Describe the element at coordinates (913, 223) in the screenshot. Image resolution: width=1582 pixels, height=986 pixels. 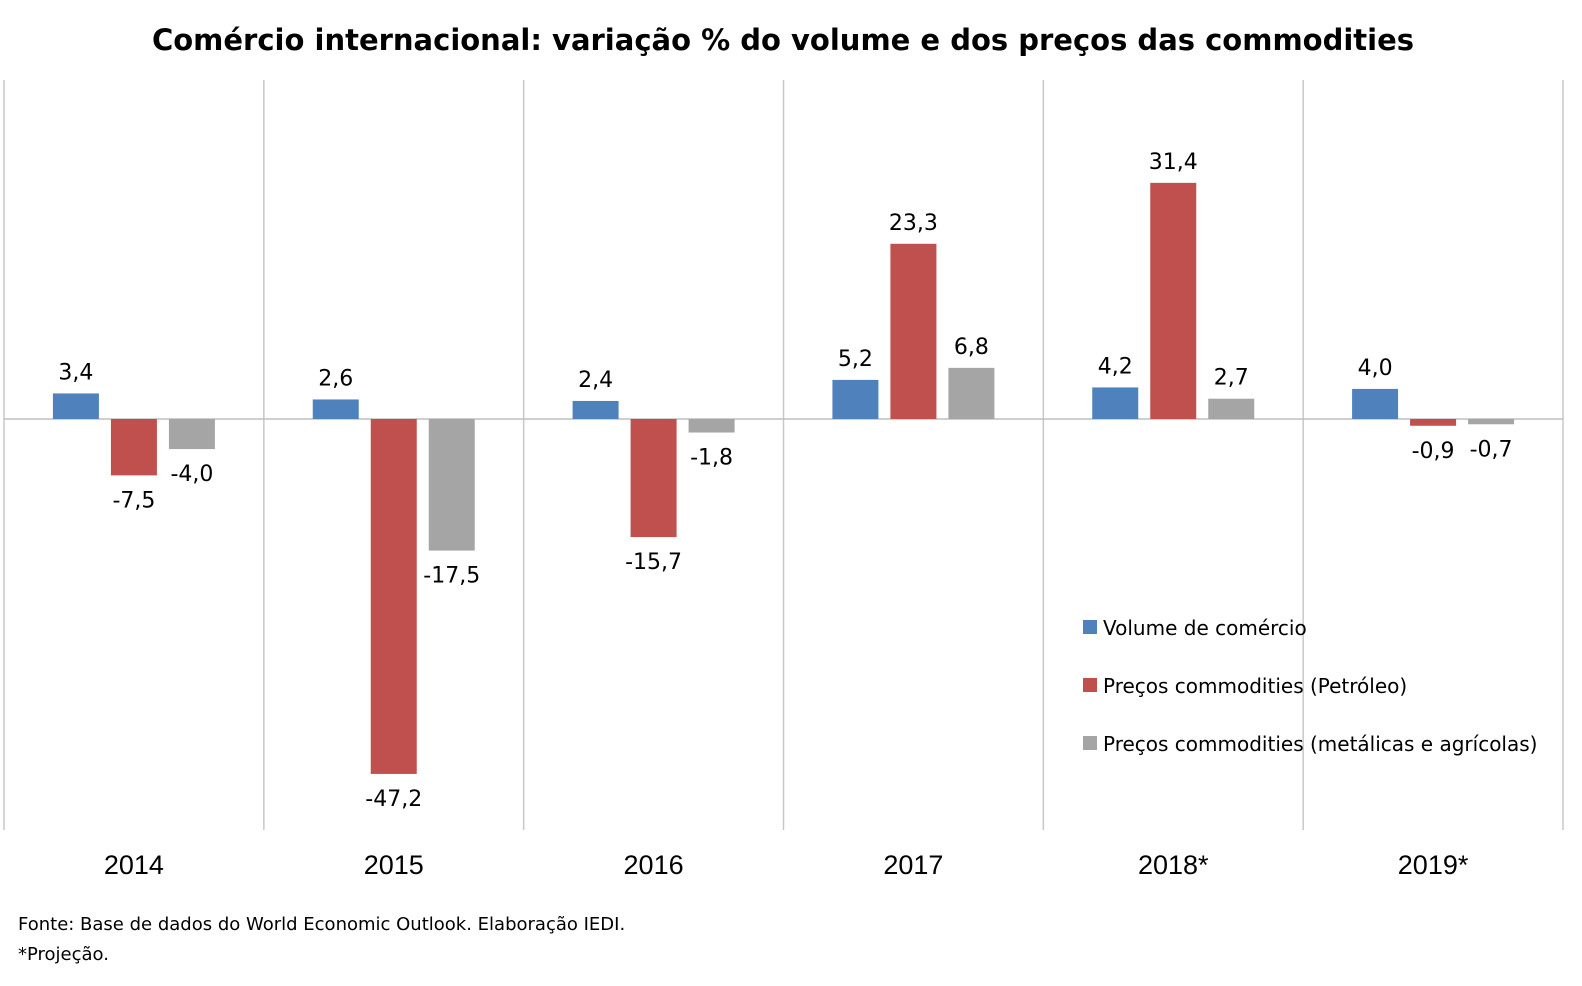
I see `data-label: 23,3` at that location.